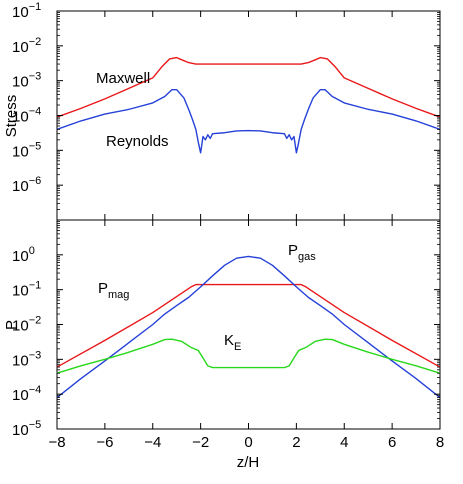 This screenshot has width=463, height=484. What do you see at coordinates (26, 394) in the screenshot?
I see `pressure-y-tick-label: 10⁻⁴` at bounding box center [26, 394].